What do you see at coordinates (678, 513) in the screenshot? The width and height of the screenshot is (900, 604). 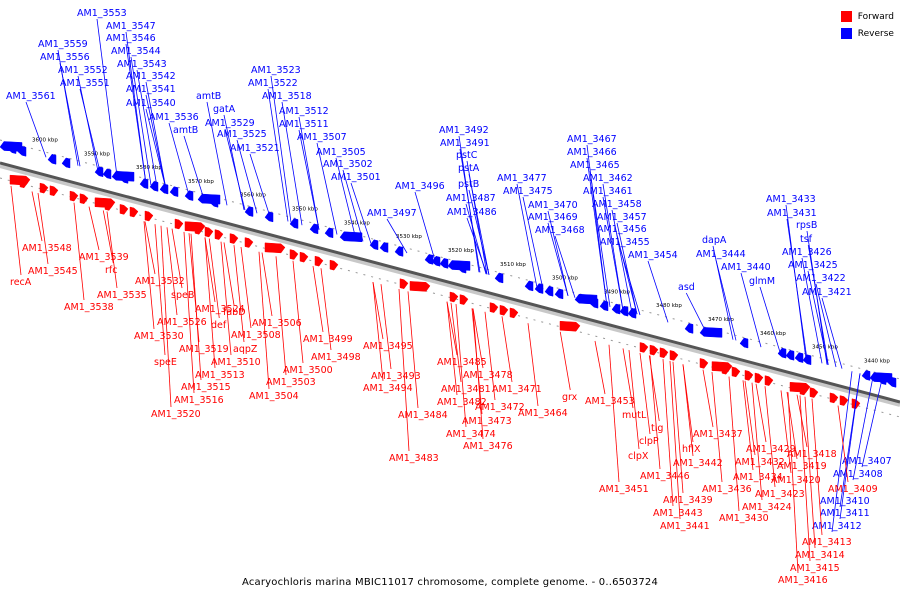 I see `forward-gene-label: AM1_3443` at bounding box center [678, 513].